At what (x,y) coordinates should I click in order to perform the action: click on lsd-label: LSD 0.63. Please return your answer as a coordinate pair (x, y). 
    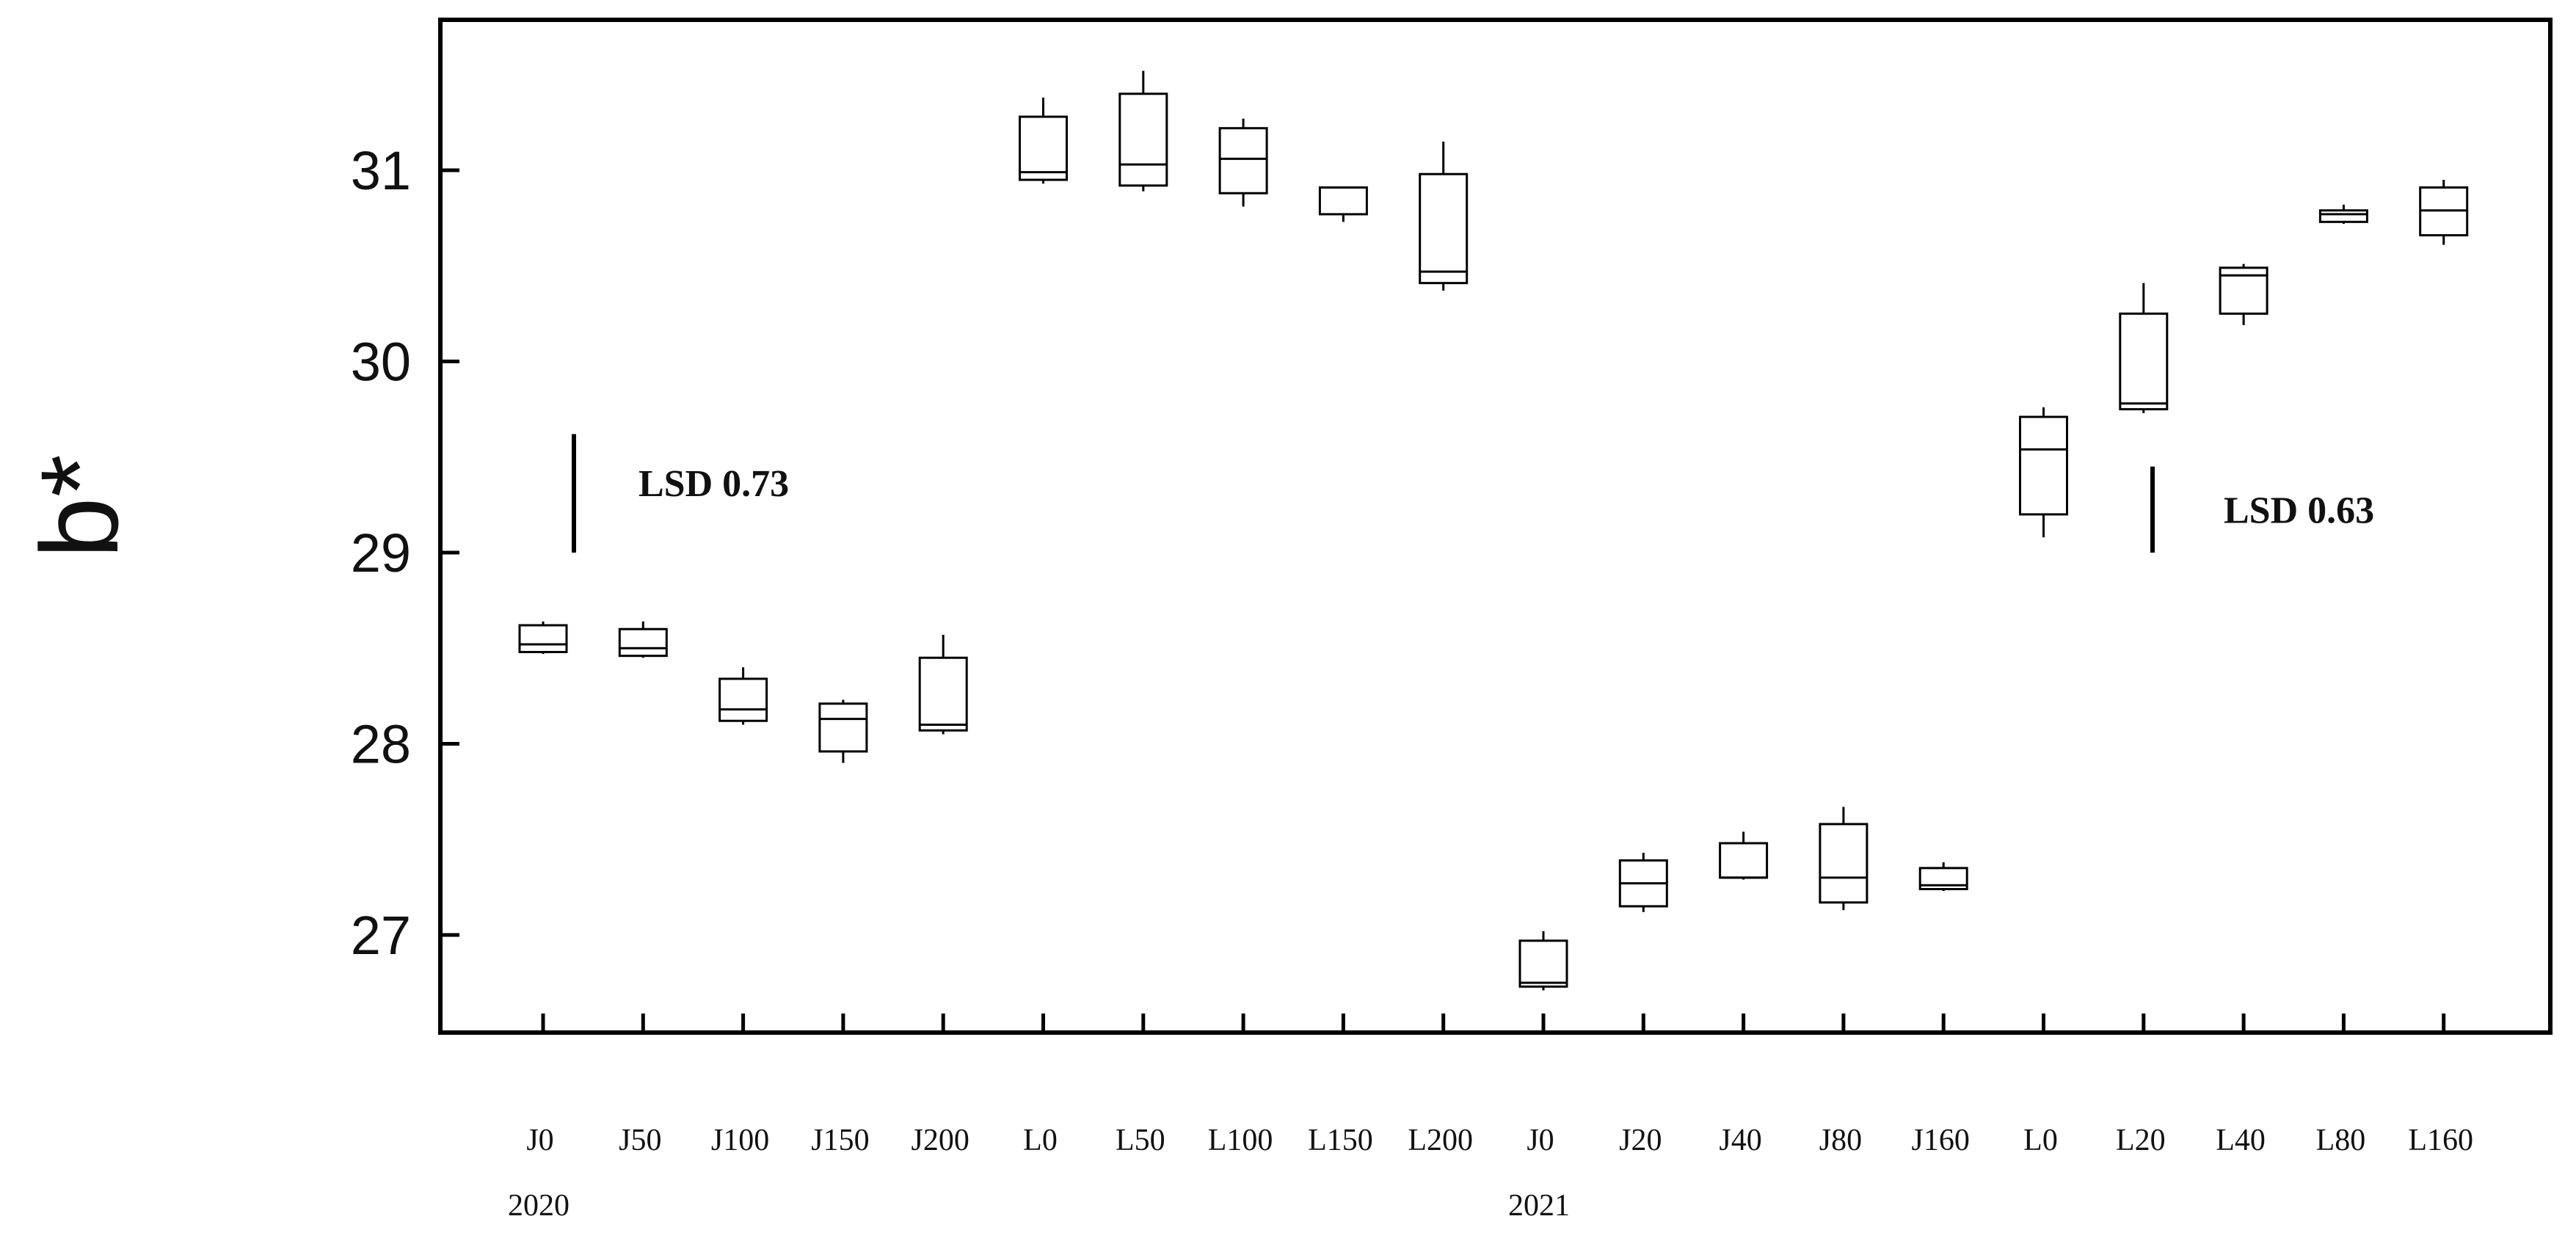
    Looking at the image, I should click on (2299, 510).